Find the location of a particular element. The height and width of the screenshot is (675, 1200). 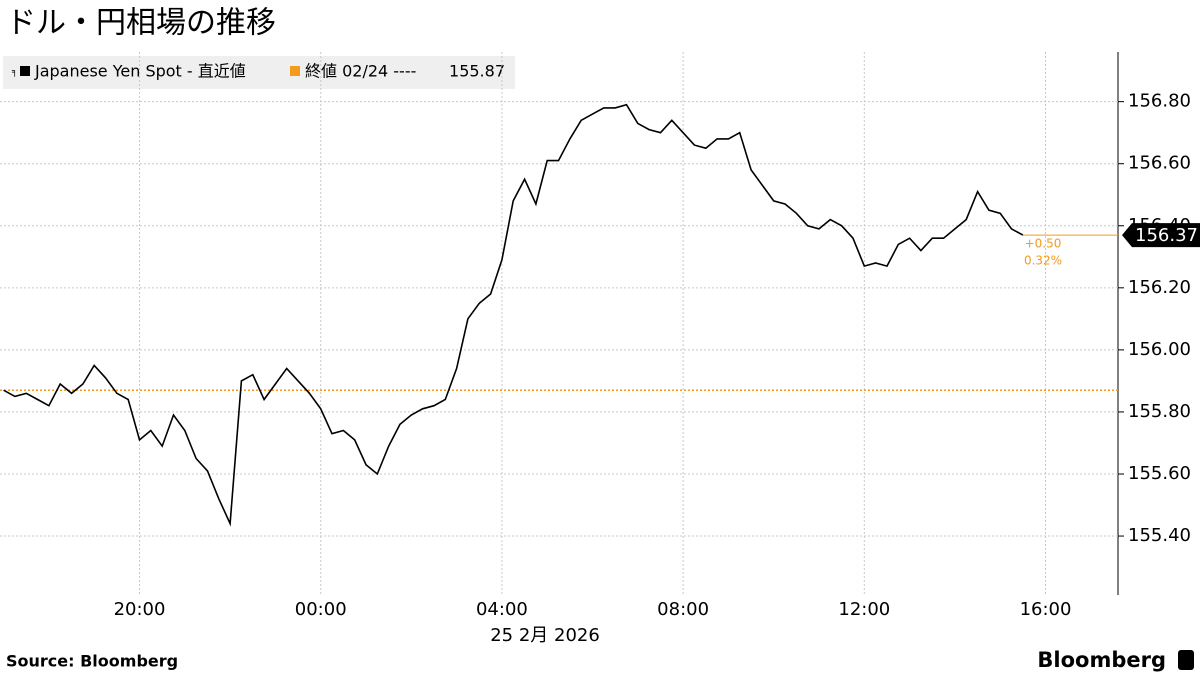

legend-label: 終値 02/24 ---- is located at coordinates (360, 71).